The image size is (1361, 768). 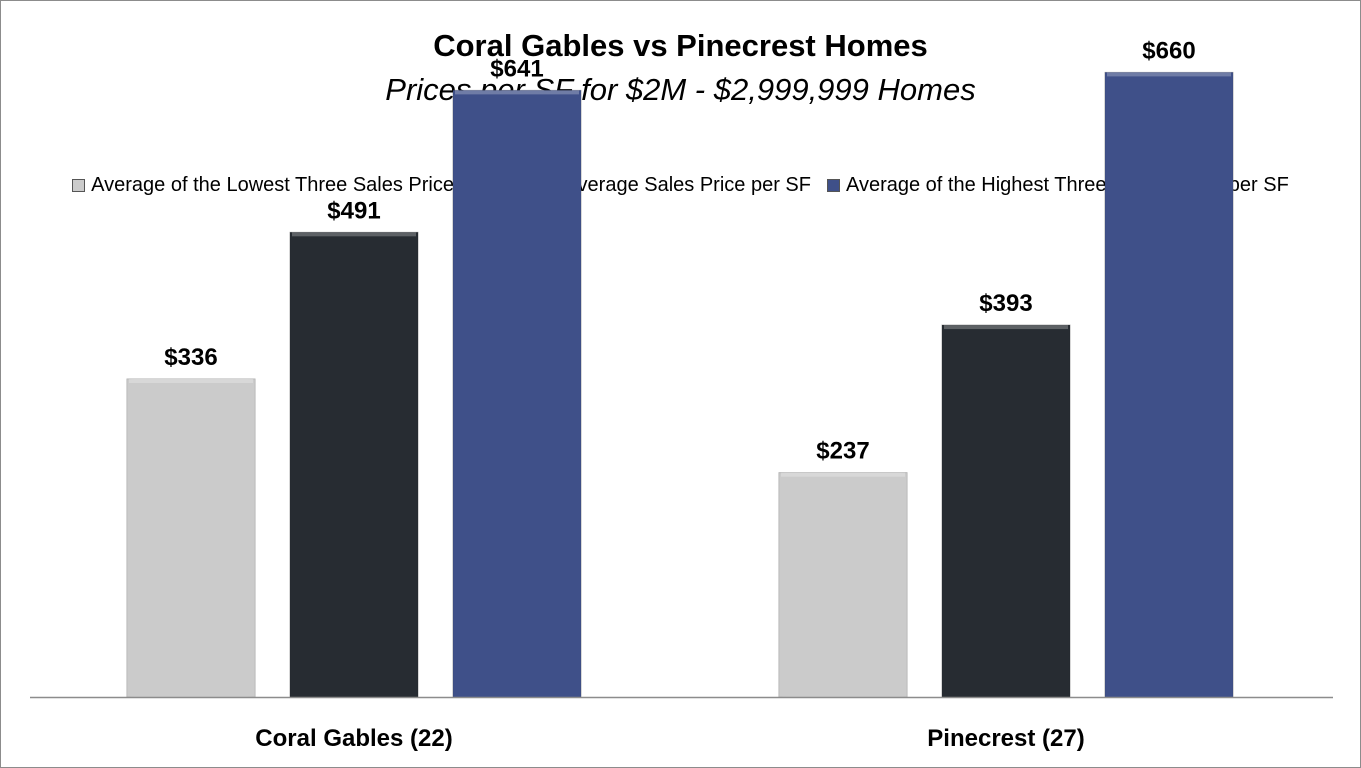 I want to click on data-label-1-0: $237, so click(x=842, y=451).